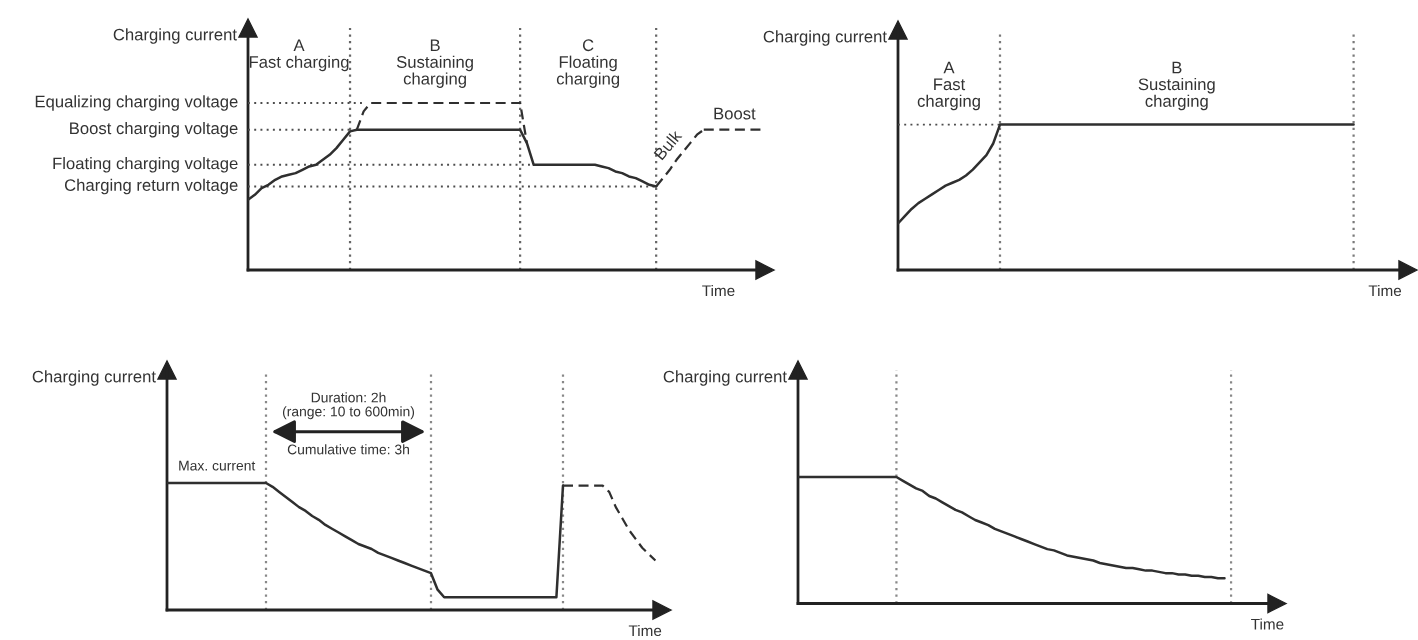 The height and width of the screenshot is (640, 1418). What do you see at coordinates (151, 186) in the screenshot?
I see `series-label: Charging return voltage` at bounding box center [151, 186].